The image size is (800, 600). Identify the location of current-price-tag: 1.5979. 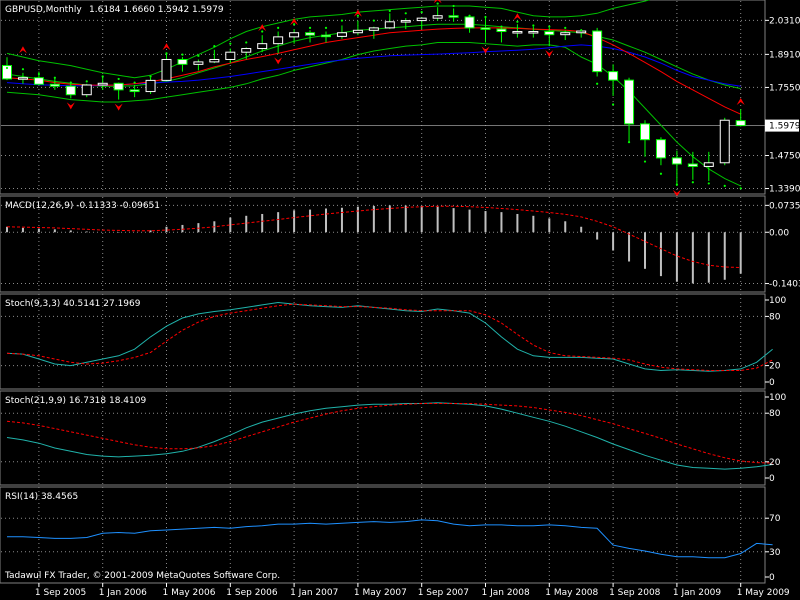
(782, 125).